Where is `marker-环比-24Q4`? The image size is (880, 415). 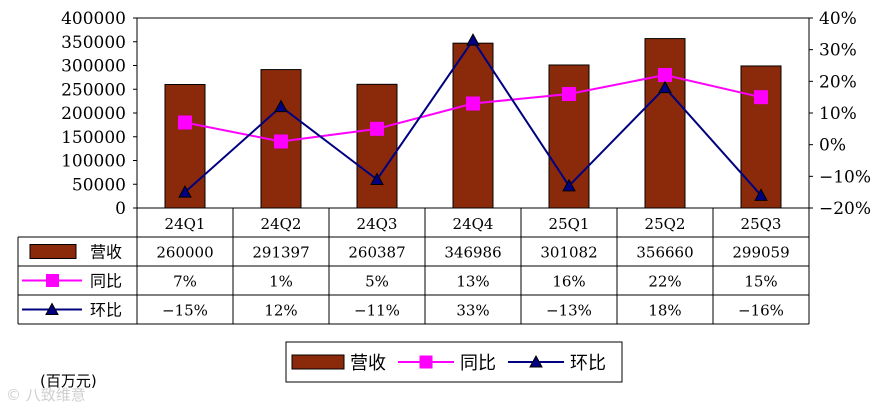 marker-环比-24Q4 is located at coordinates (473, 39).